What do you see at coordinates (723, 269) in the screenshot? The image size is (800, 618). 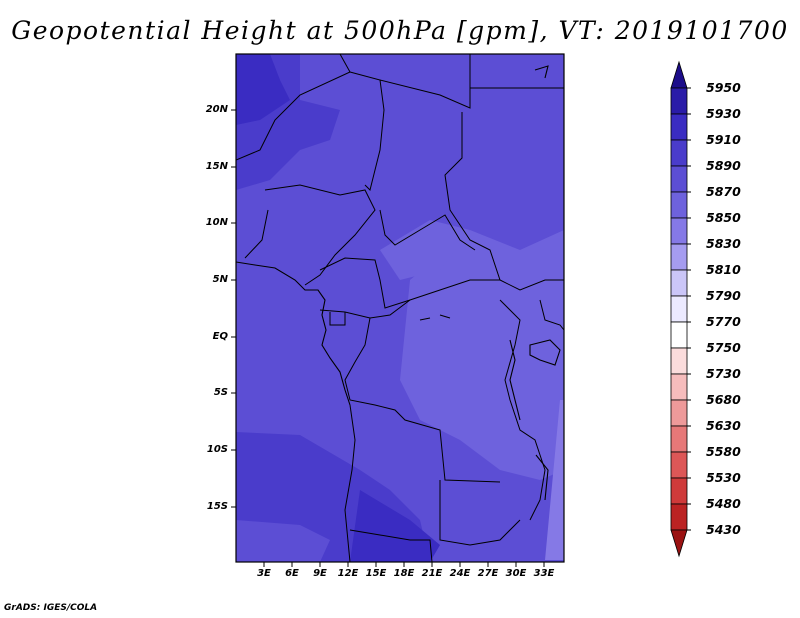 I see `colorbar-label: 5810` at bounding box center [723, 269].